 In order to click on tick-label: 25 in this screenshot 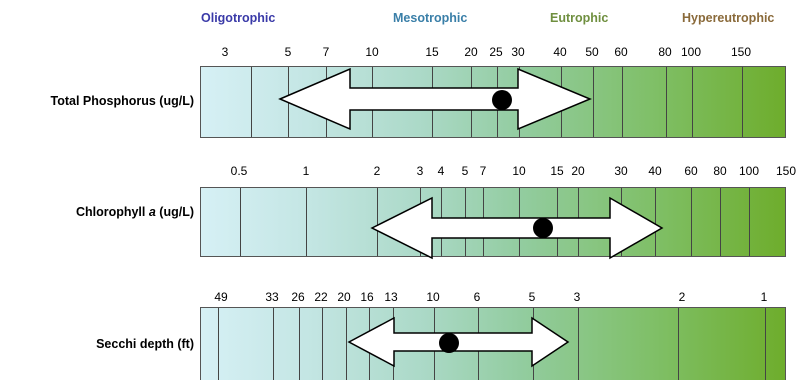, I will do `click(496, 52)`.